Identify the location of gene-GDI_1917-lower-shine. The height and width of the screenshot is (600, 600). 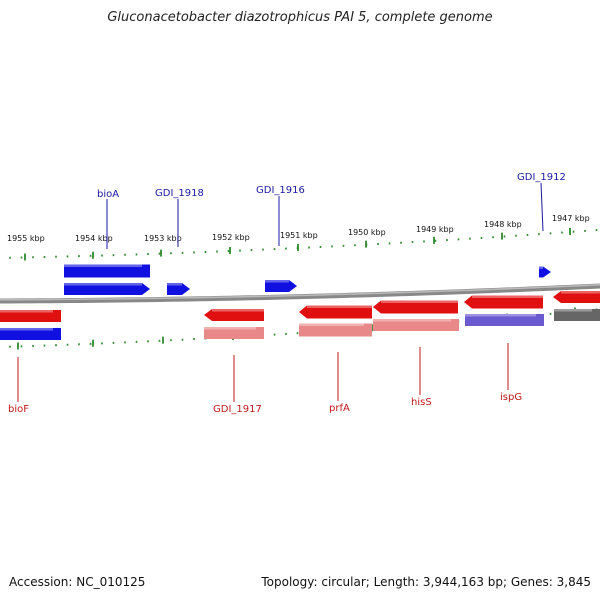
(230, 328).